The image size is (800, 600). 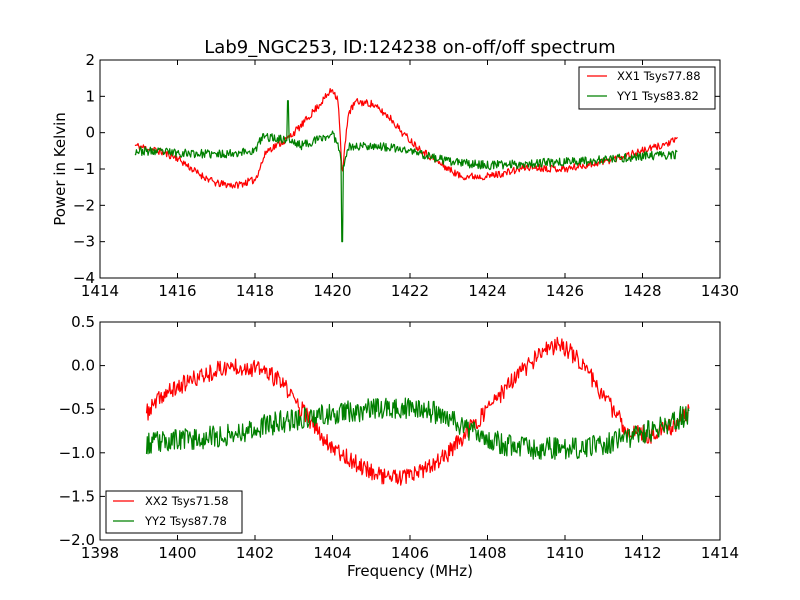 I want to click on top-chart-y-tick-label: 0, so click(x=90, y=133).